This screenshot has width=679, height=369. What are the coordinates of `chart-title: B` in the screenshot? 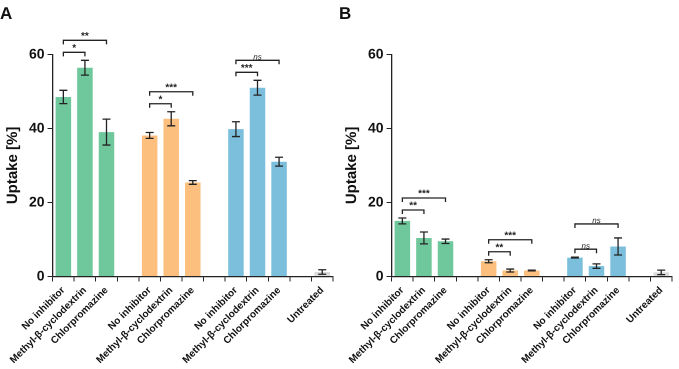 It's located at (345, 13).